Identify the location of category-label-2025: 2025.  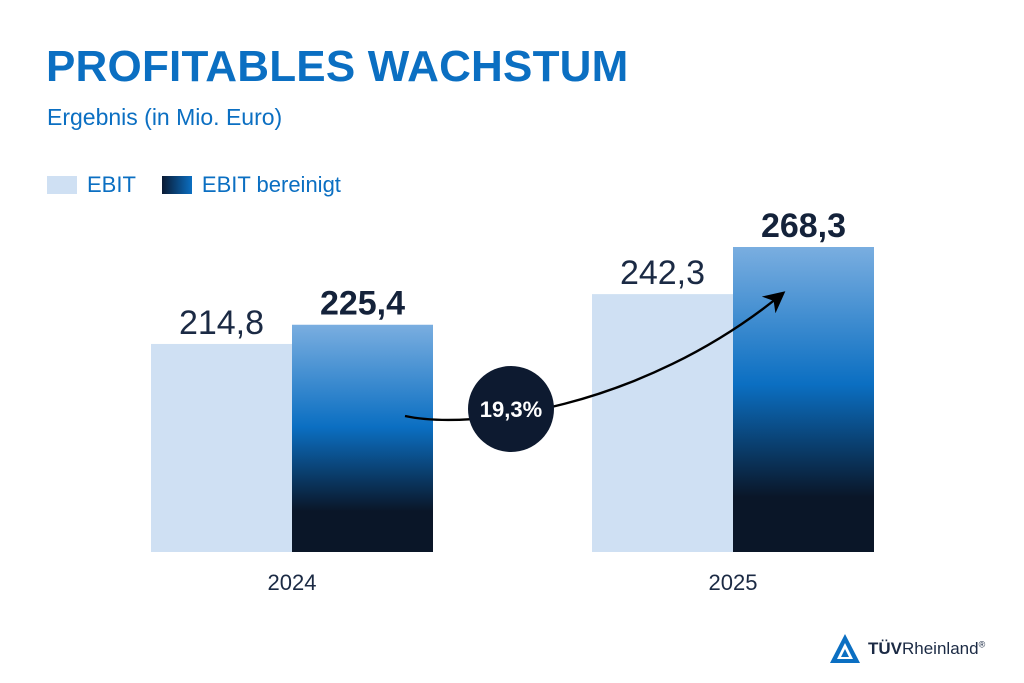
(733, 582).